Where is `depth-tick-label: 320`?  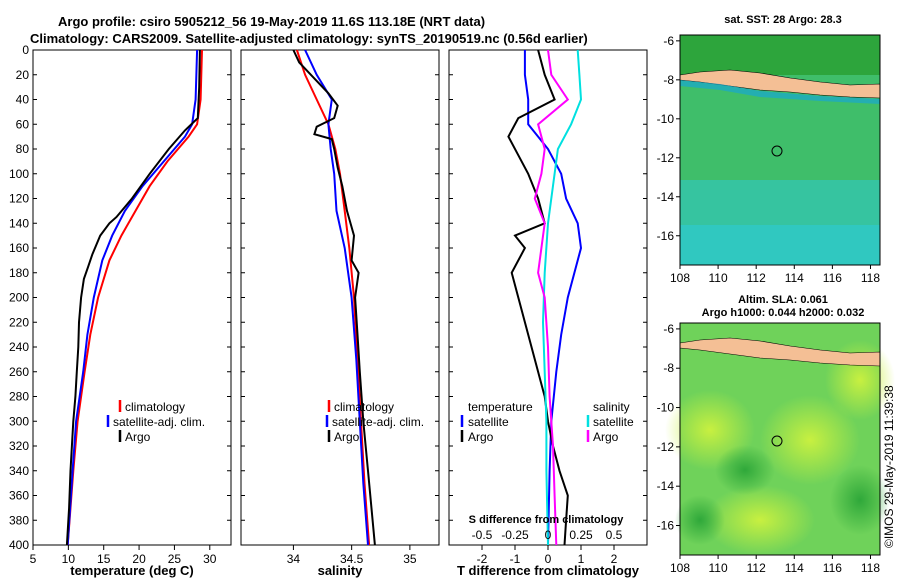
depth-tick-label: 320 is located at coordinates (19, 446).